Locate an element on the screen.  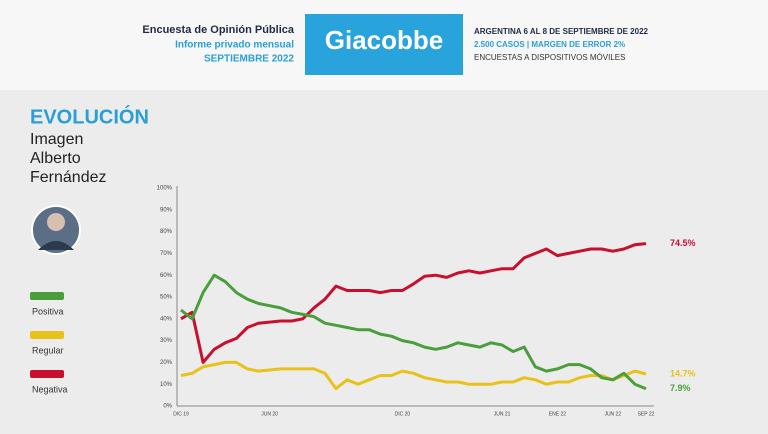
brand-box is located at coordinates (384, 44).